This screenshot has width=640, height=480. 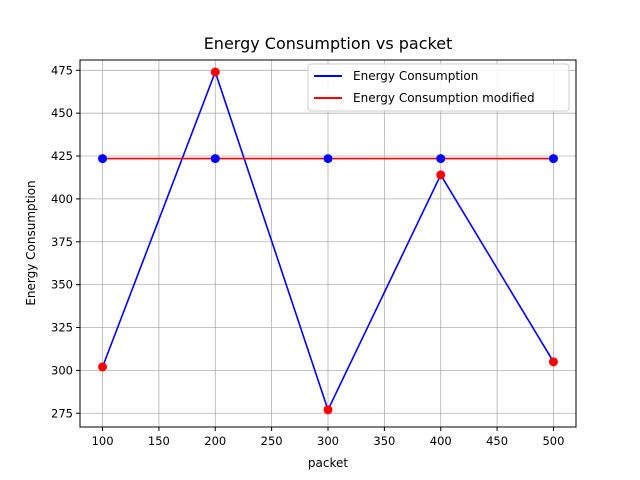 What do you see at coordinates (62, 328) in the screenshot?
I see `y-tick-label: 325` at bounding box center [62, 328].